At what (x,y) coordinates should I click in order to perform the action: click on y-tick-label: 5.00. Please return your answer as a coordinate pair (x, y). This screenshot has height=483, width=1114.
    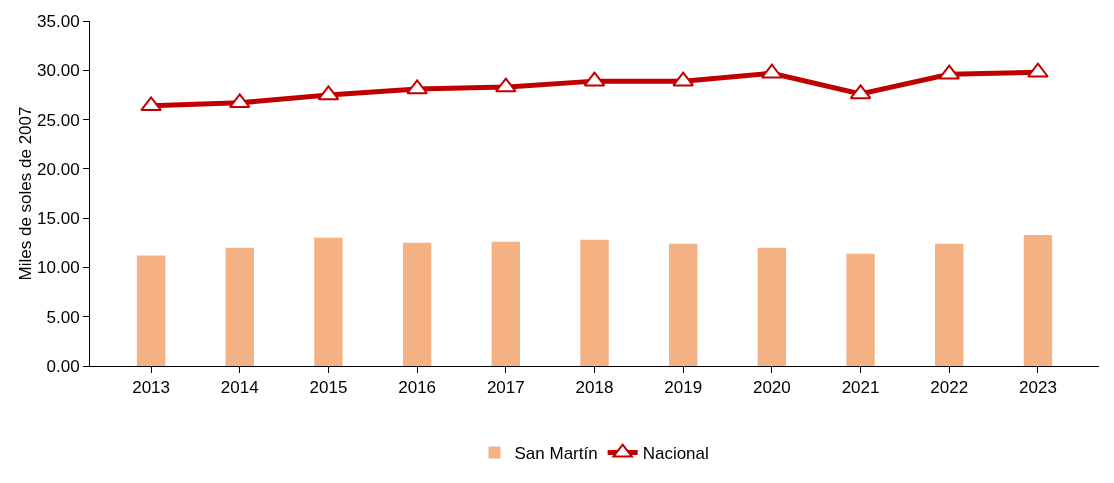
    Looking at the image, I should click on (63, 317).